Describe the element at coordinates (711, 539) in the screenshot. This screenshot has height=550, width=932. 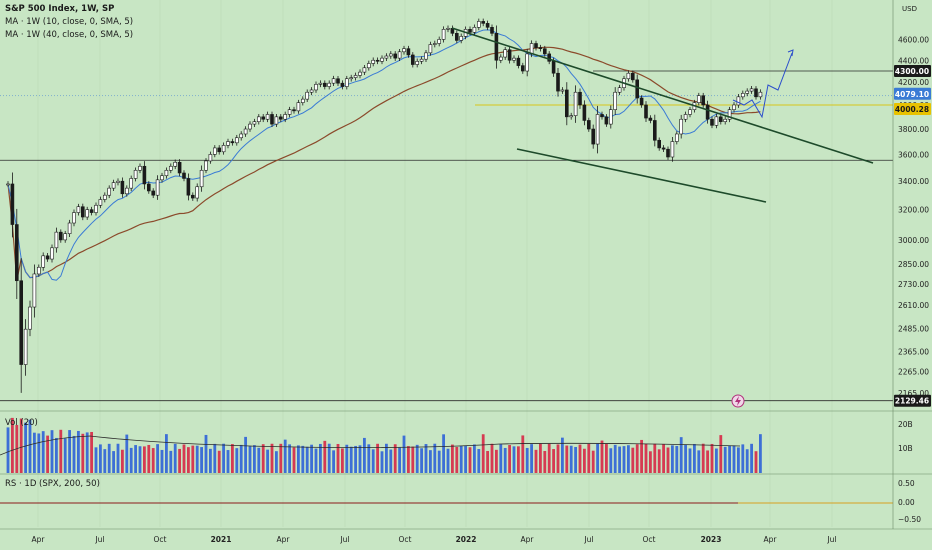
I see `time-tick-label: 2023` at that location.